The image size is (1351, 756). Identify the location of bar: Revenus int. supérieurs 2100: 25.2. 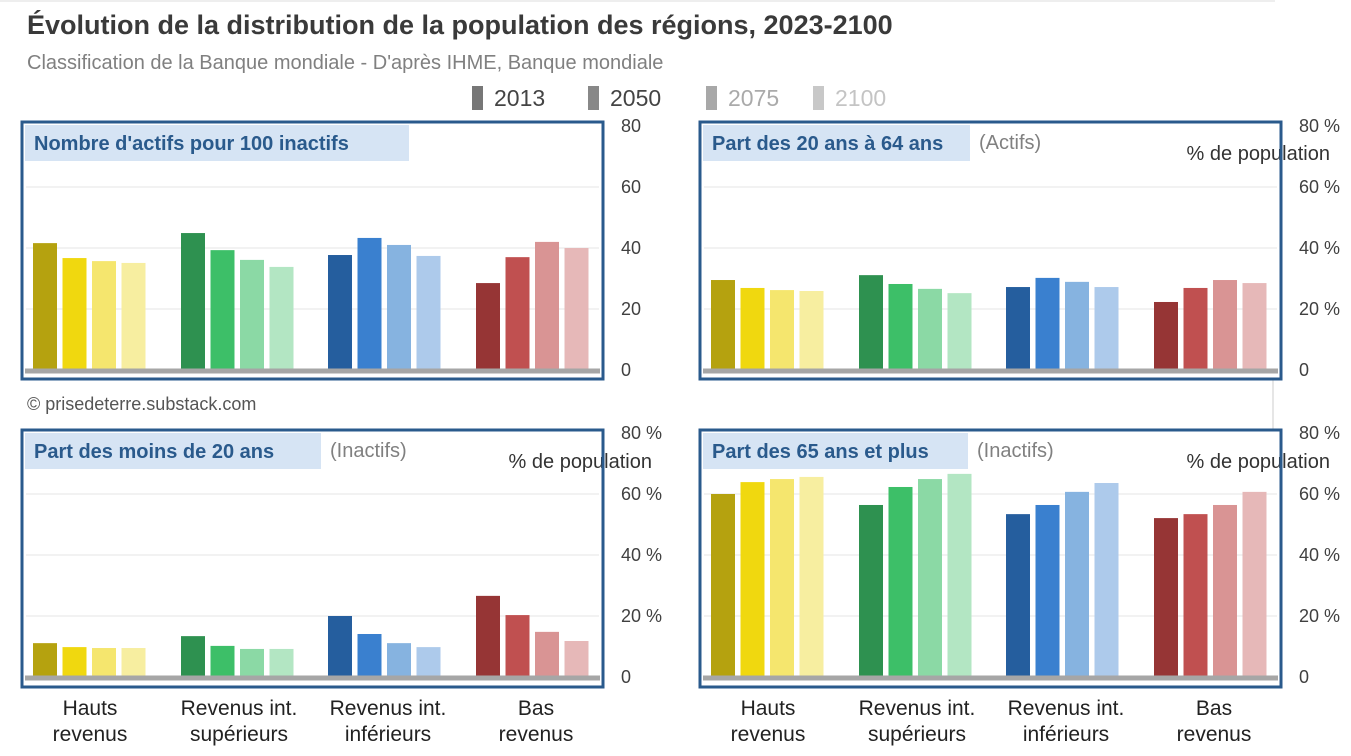
(959, 331).